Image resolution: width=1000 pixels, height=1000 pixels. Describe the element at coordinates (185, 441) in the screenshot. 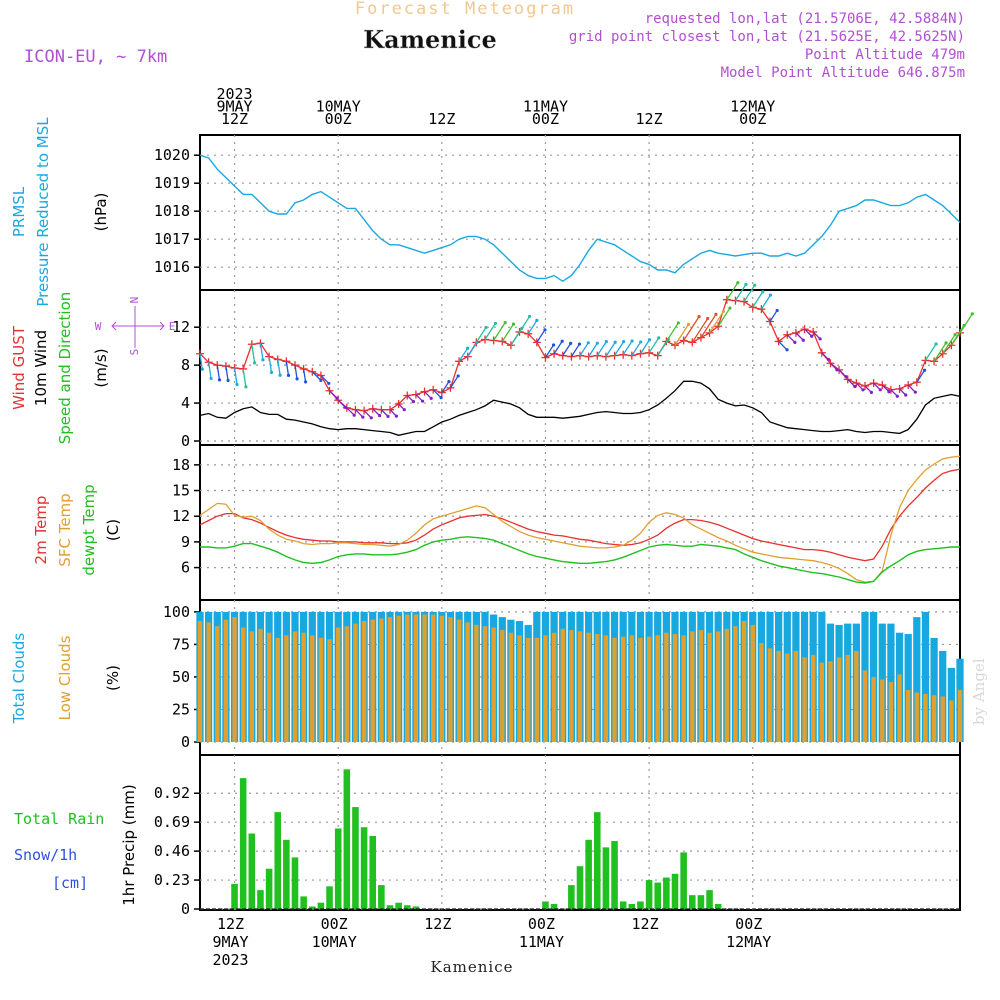

I see `ytick-label-wind: 0` at that location.